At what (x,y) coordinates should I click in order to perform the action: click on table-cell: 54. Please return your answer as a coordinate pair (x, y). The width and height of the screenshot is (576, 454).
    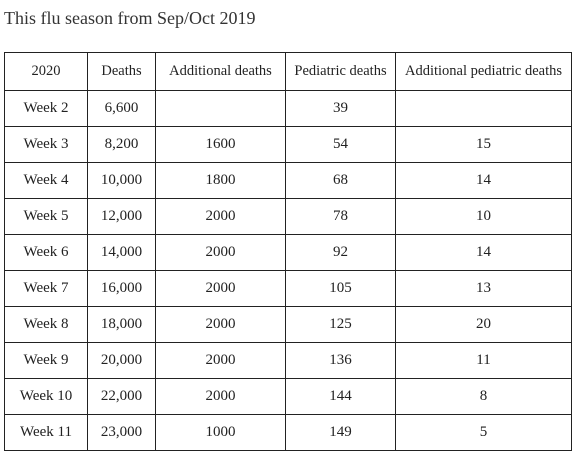
    Looking at the image, I should click on (340, 144).